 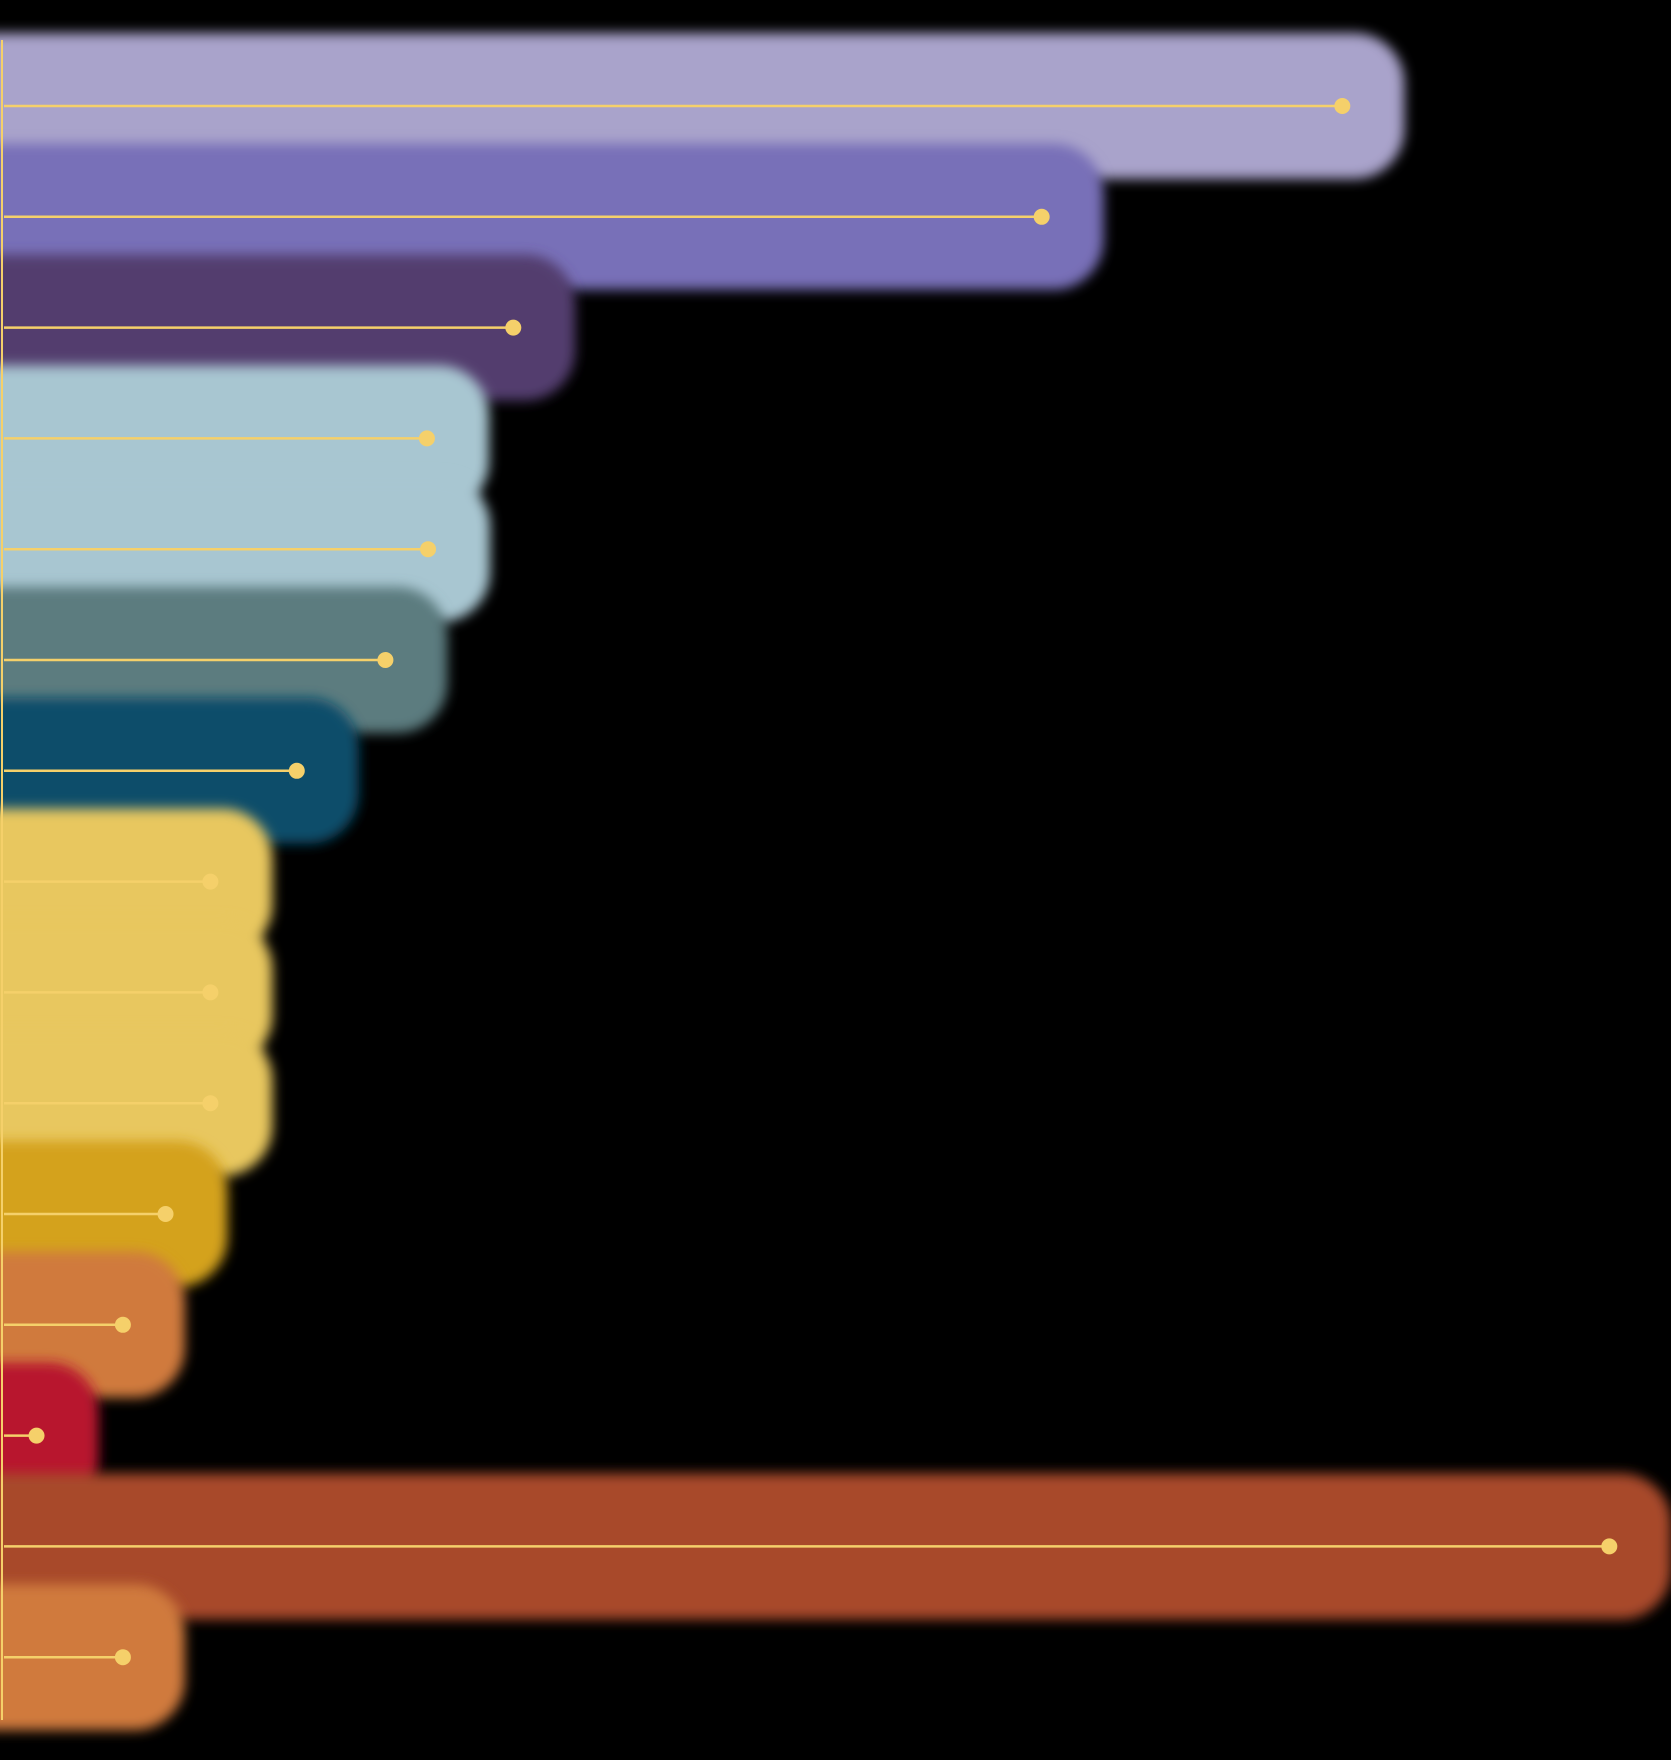 What do you see at coordinates (49, 1435) in the screenshot?
I see `bar` at bounding box center [49, 1435].